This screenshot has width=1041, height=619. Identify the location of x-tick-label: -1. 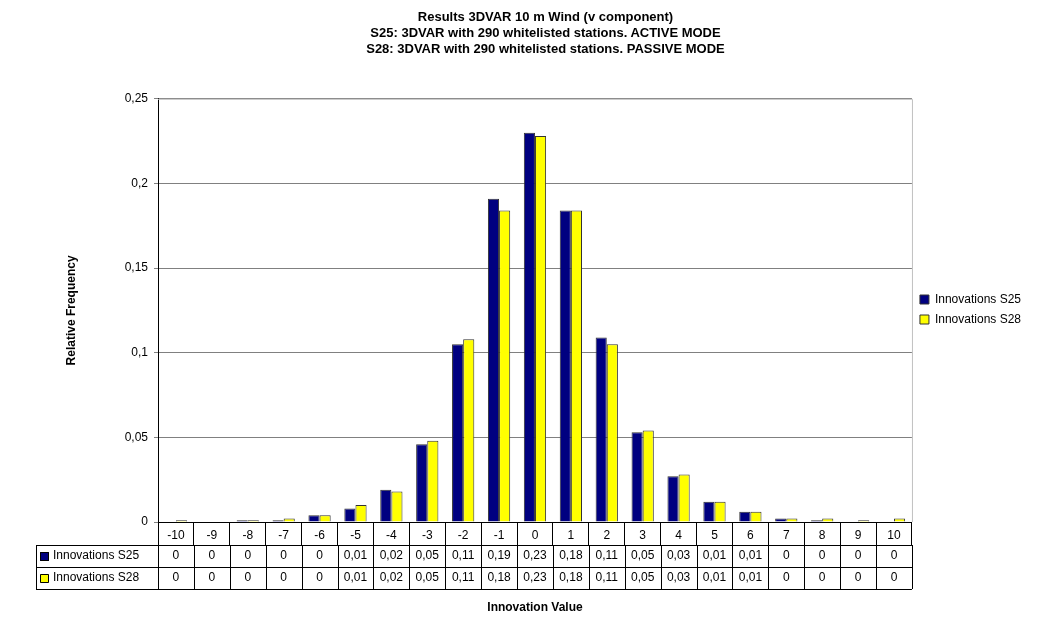
(499, 534).